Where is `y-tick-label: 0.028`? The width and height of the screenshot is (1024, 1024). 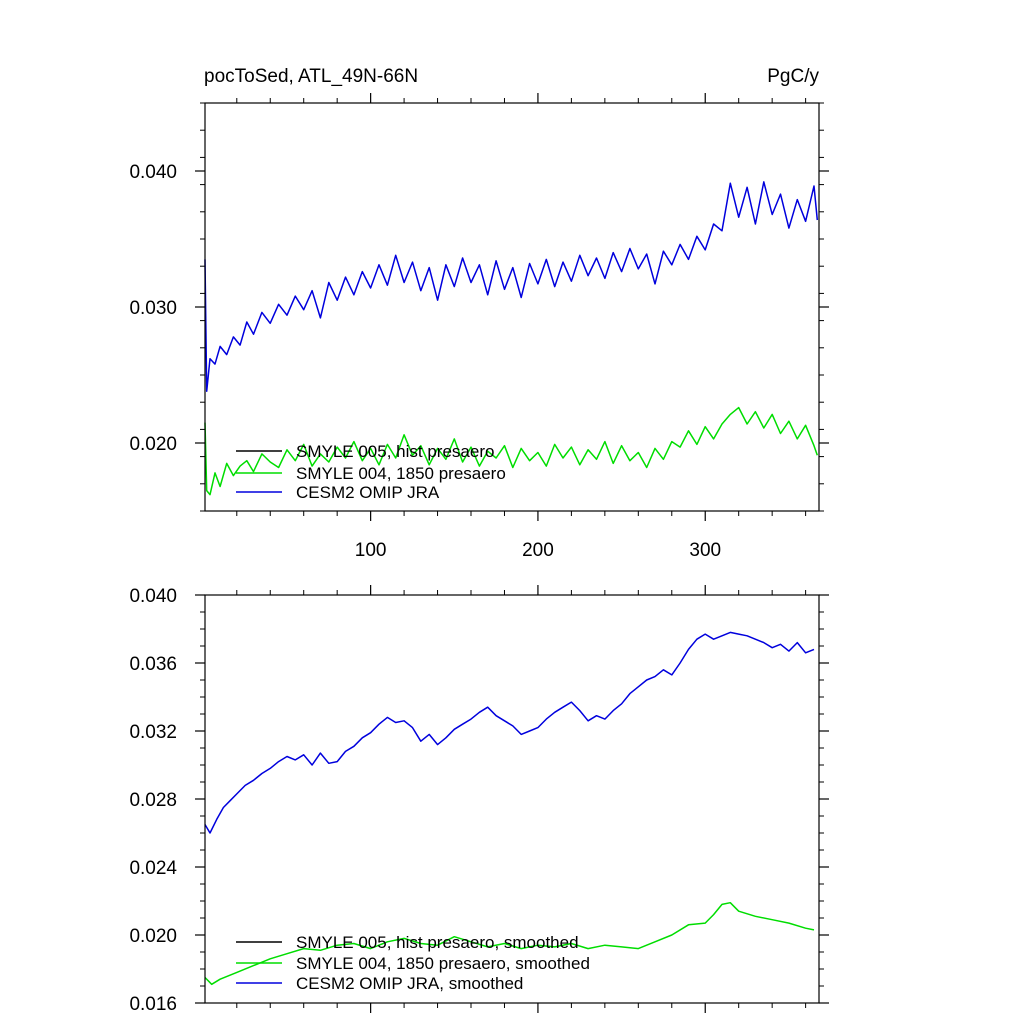
y-tick-label: 0.028 is located at coordinates (153, 800).